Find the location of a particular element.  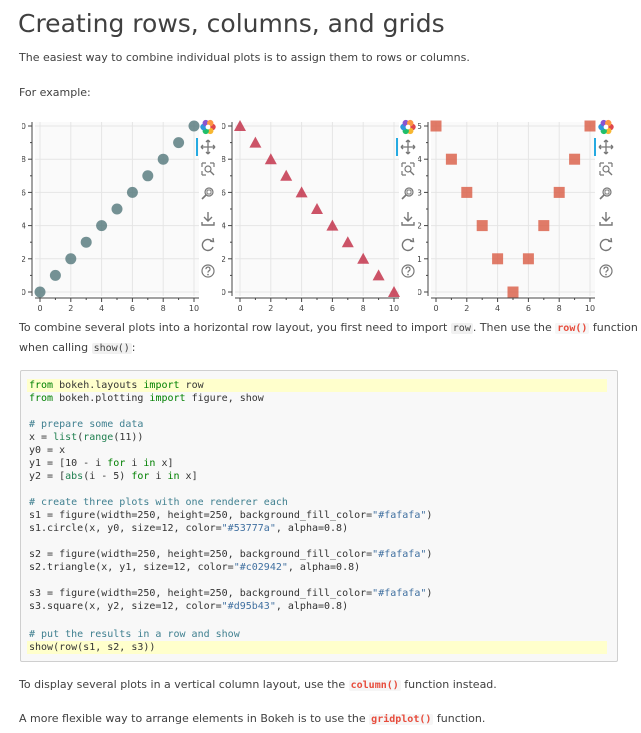

plot-circle-toolbar is located at coordinates (206, 208).